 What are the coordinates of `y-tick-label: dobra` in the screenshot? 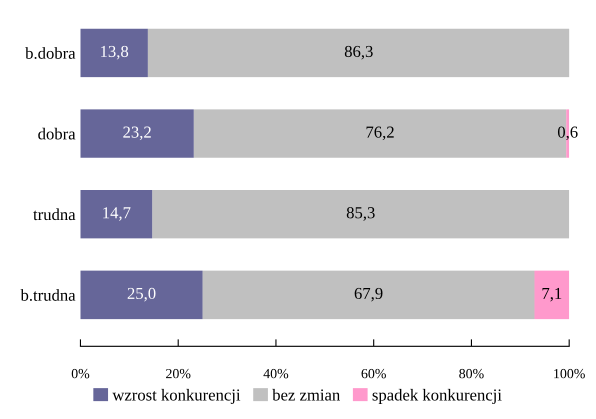 It's located at (57, 134).